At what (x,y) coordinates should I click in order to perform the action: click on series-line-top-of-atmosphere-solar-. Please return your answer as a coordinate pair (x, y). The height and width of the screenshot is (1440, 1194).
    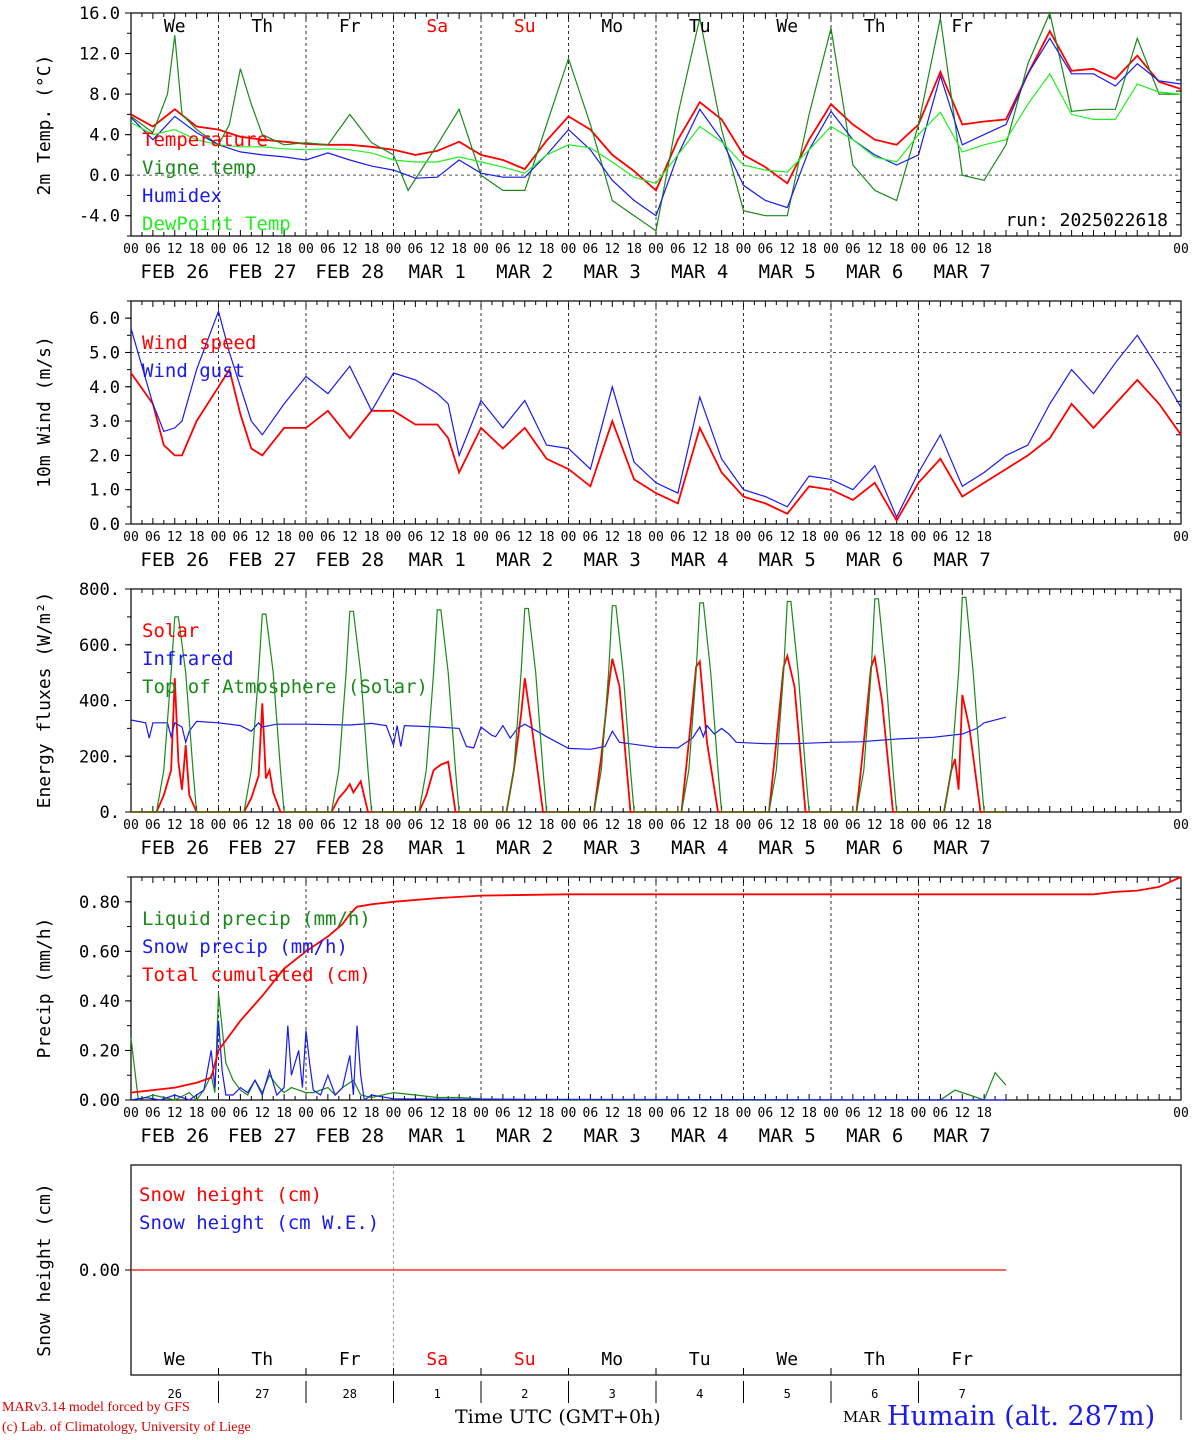
    Looking at the image, I should click on (568, 704).